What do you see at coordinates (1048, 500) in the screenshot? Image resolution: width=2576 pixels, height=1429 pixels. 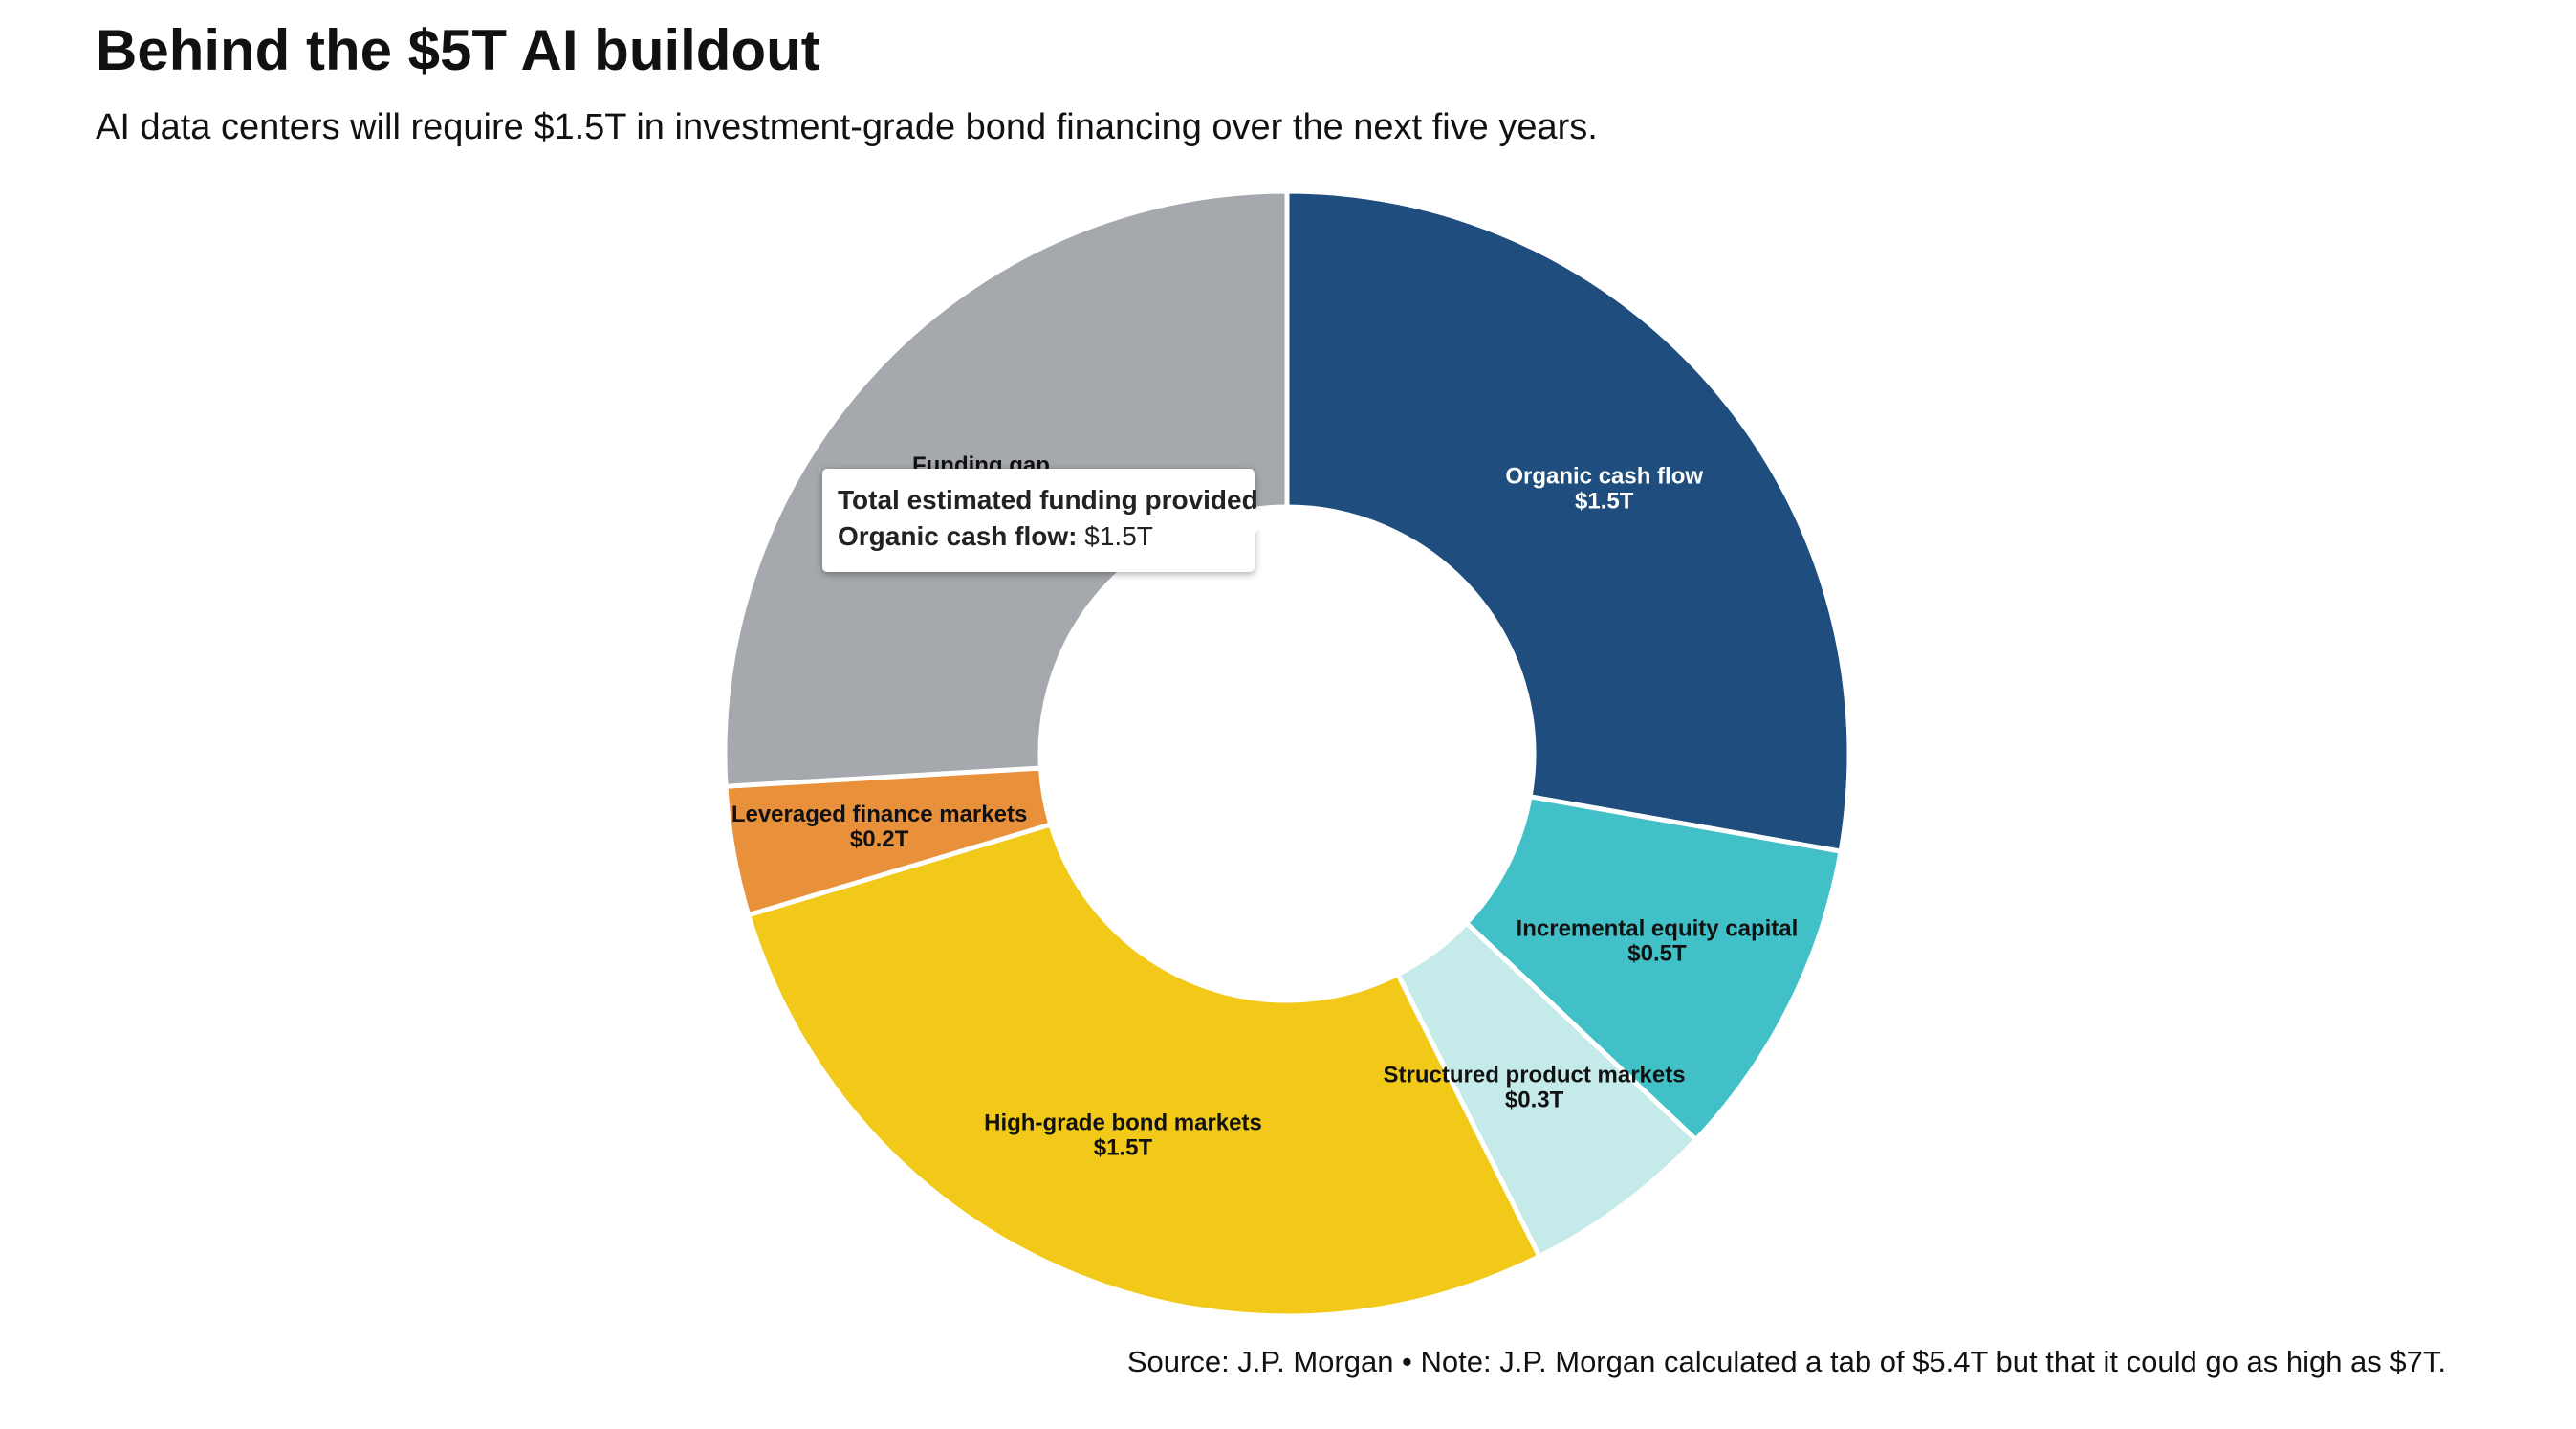 I see `tooltip-title: Total estimated funding provided` at bounding box center [1048, 500].